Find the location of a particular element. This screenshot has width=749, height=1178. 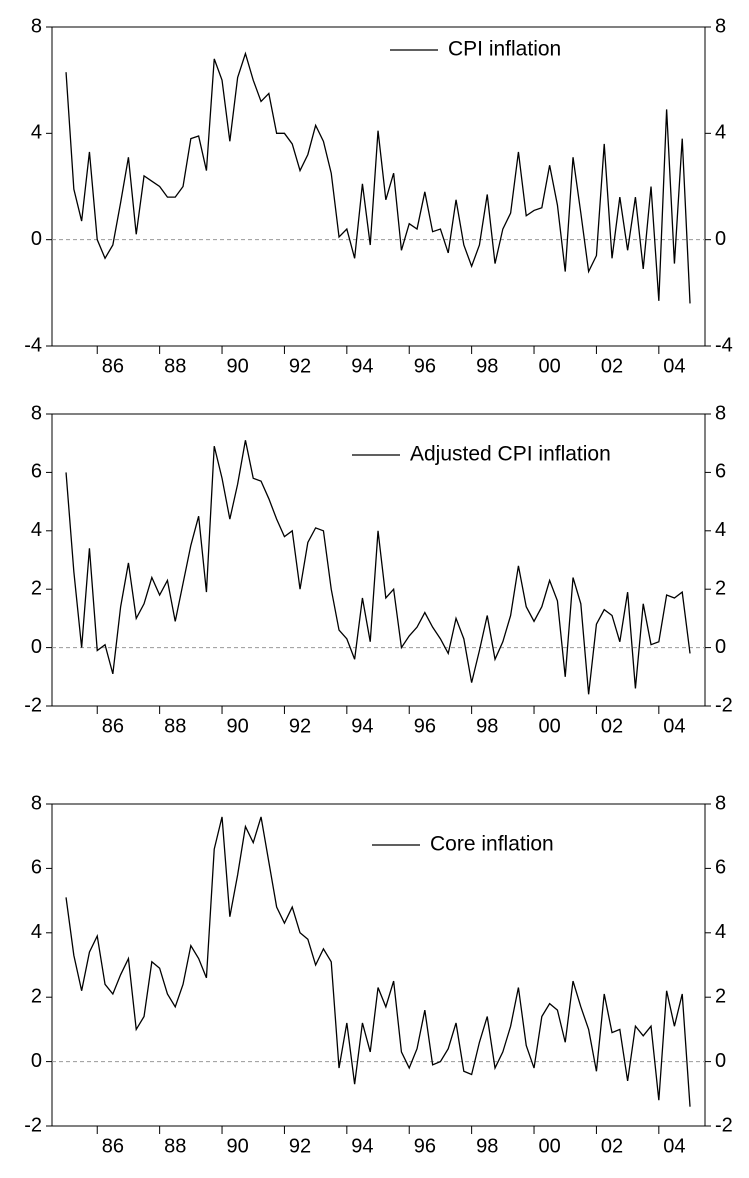

legend-label: Core inflation is located at coordinates (492, 844).